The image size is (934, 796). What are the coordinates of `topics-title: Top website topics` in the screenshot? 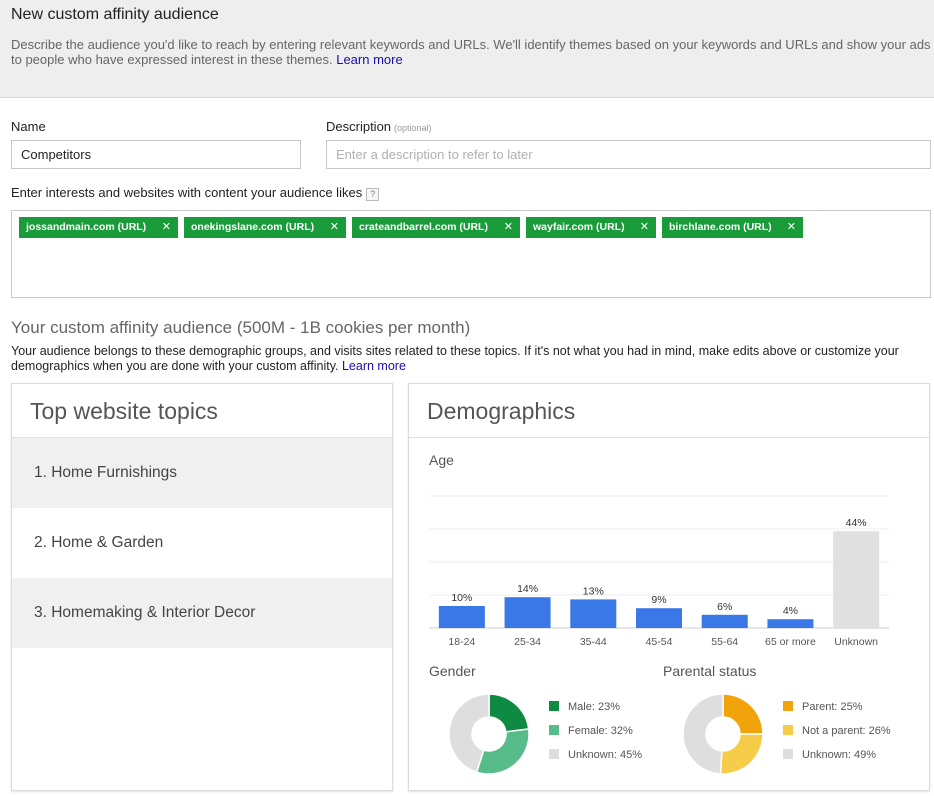 It's located at (124, 411).